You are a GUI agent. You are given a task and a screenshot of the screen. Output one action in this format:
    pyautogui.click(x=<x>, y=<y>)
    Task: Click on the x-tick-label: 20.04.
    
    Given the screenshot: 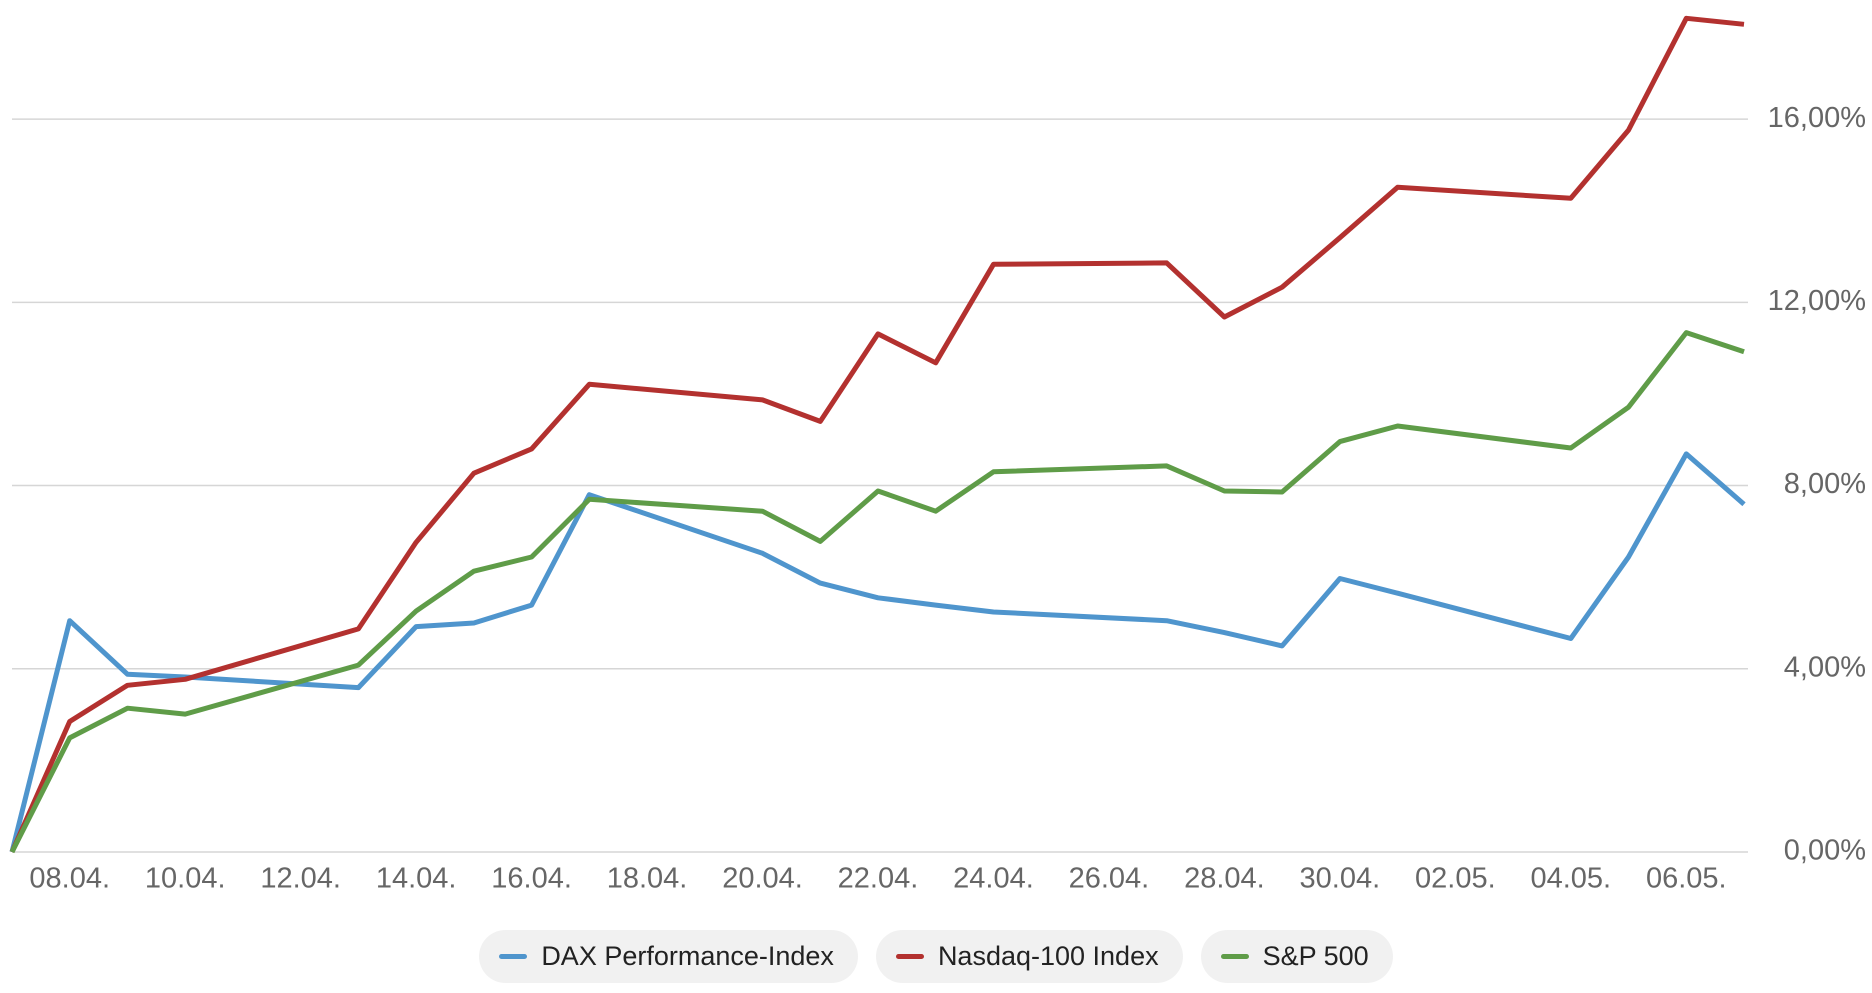 What is the action you would take?
    pyautogui.click(x=762, y=879)
    